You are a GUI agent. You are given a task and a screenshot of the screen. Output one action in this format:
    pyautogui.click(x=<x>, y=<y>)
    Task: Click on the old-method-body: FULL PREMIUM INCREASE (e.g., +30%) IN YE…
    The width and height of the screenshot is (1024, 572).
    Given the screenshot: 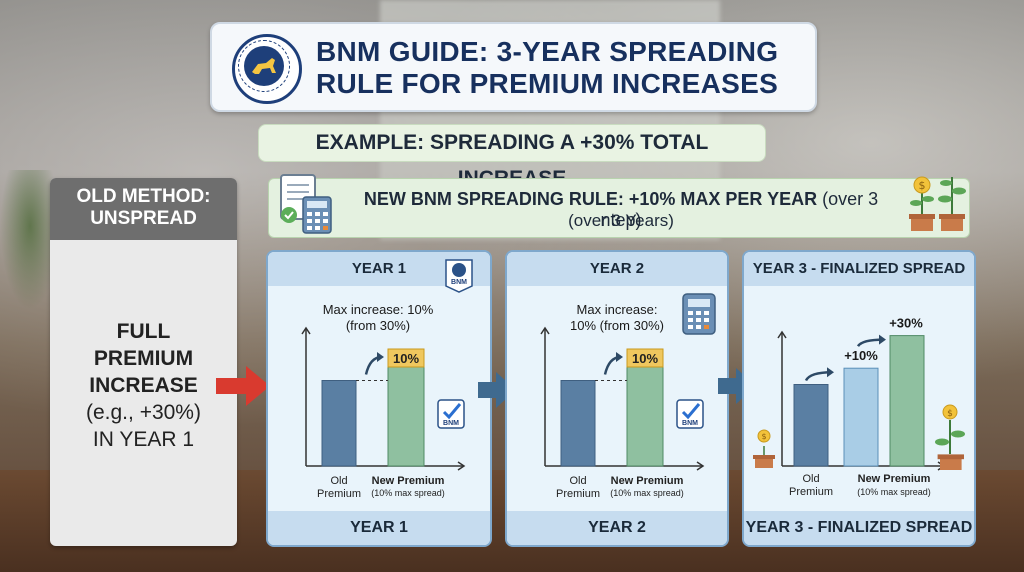 What is the action you would take?
    pyautogui.click(x=143, y=385)
    